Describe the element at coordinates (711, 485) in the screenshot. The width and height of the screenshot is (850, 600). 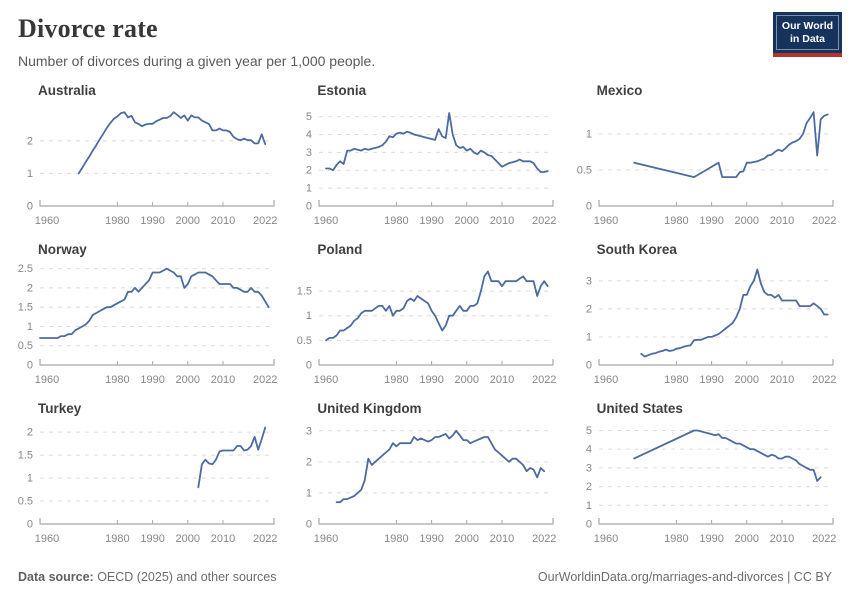
I see `line-chart-united-states: 0 1 2 3 4 5 1960 1980 1990 2000 2010 2022` at that location.